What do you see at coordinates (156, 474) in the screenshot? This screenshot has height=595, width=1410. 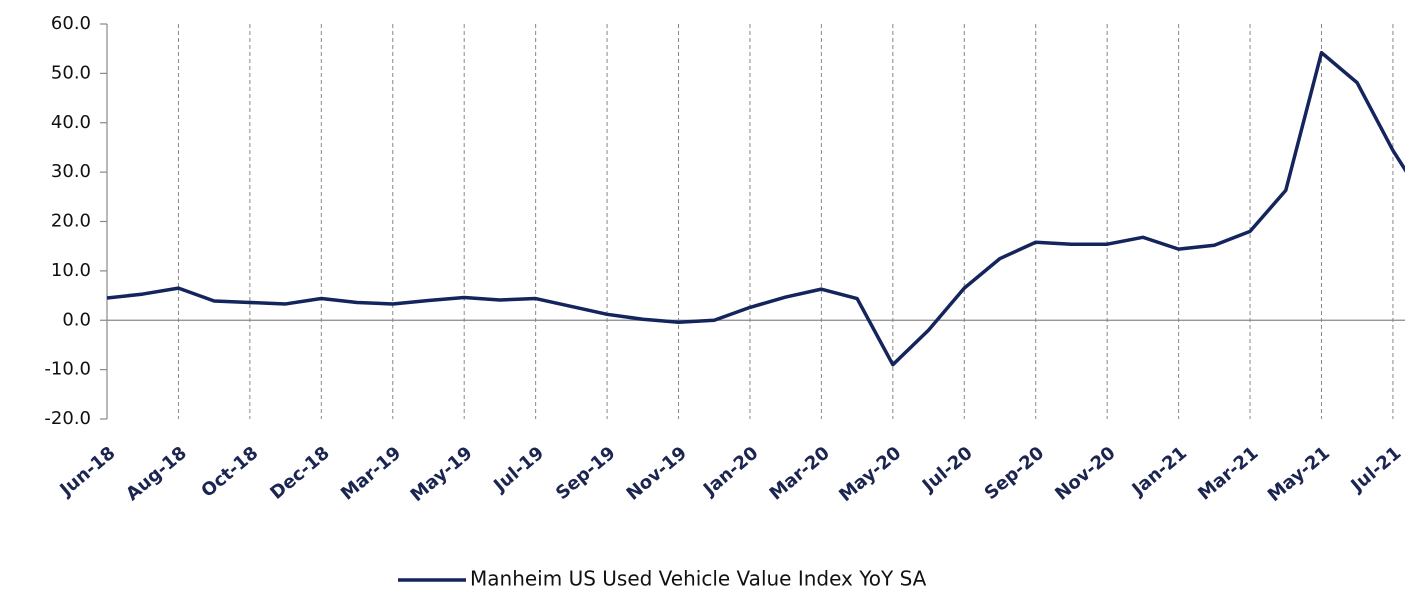 I see `x-tick-label: Aug-18` at bounding box center [156, 474].